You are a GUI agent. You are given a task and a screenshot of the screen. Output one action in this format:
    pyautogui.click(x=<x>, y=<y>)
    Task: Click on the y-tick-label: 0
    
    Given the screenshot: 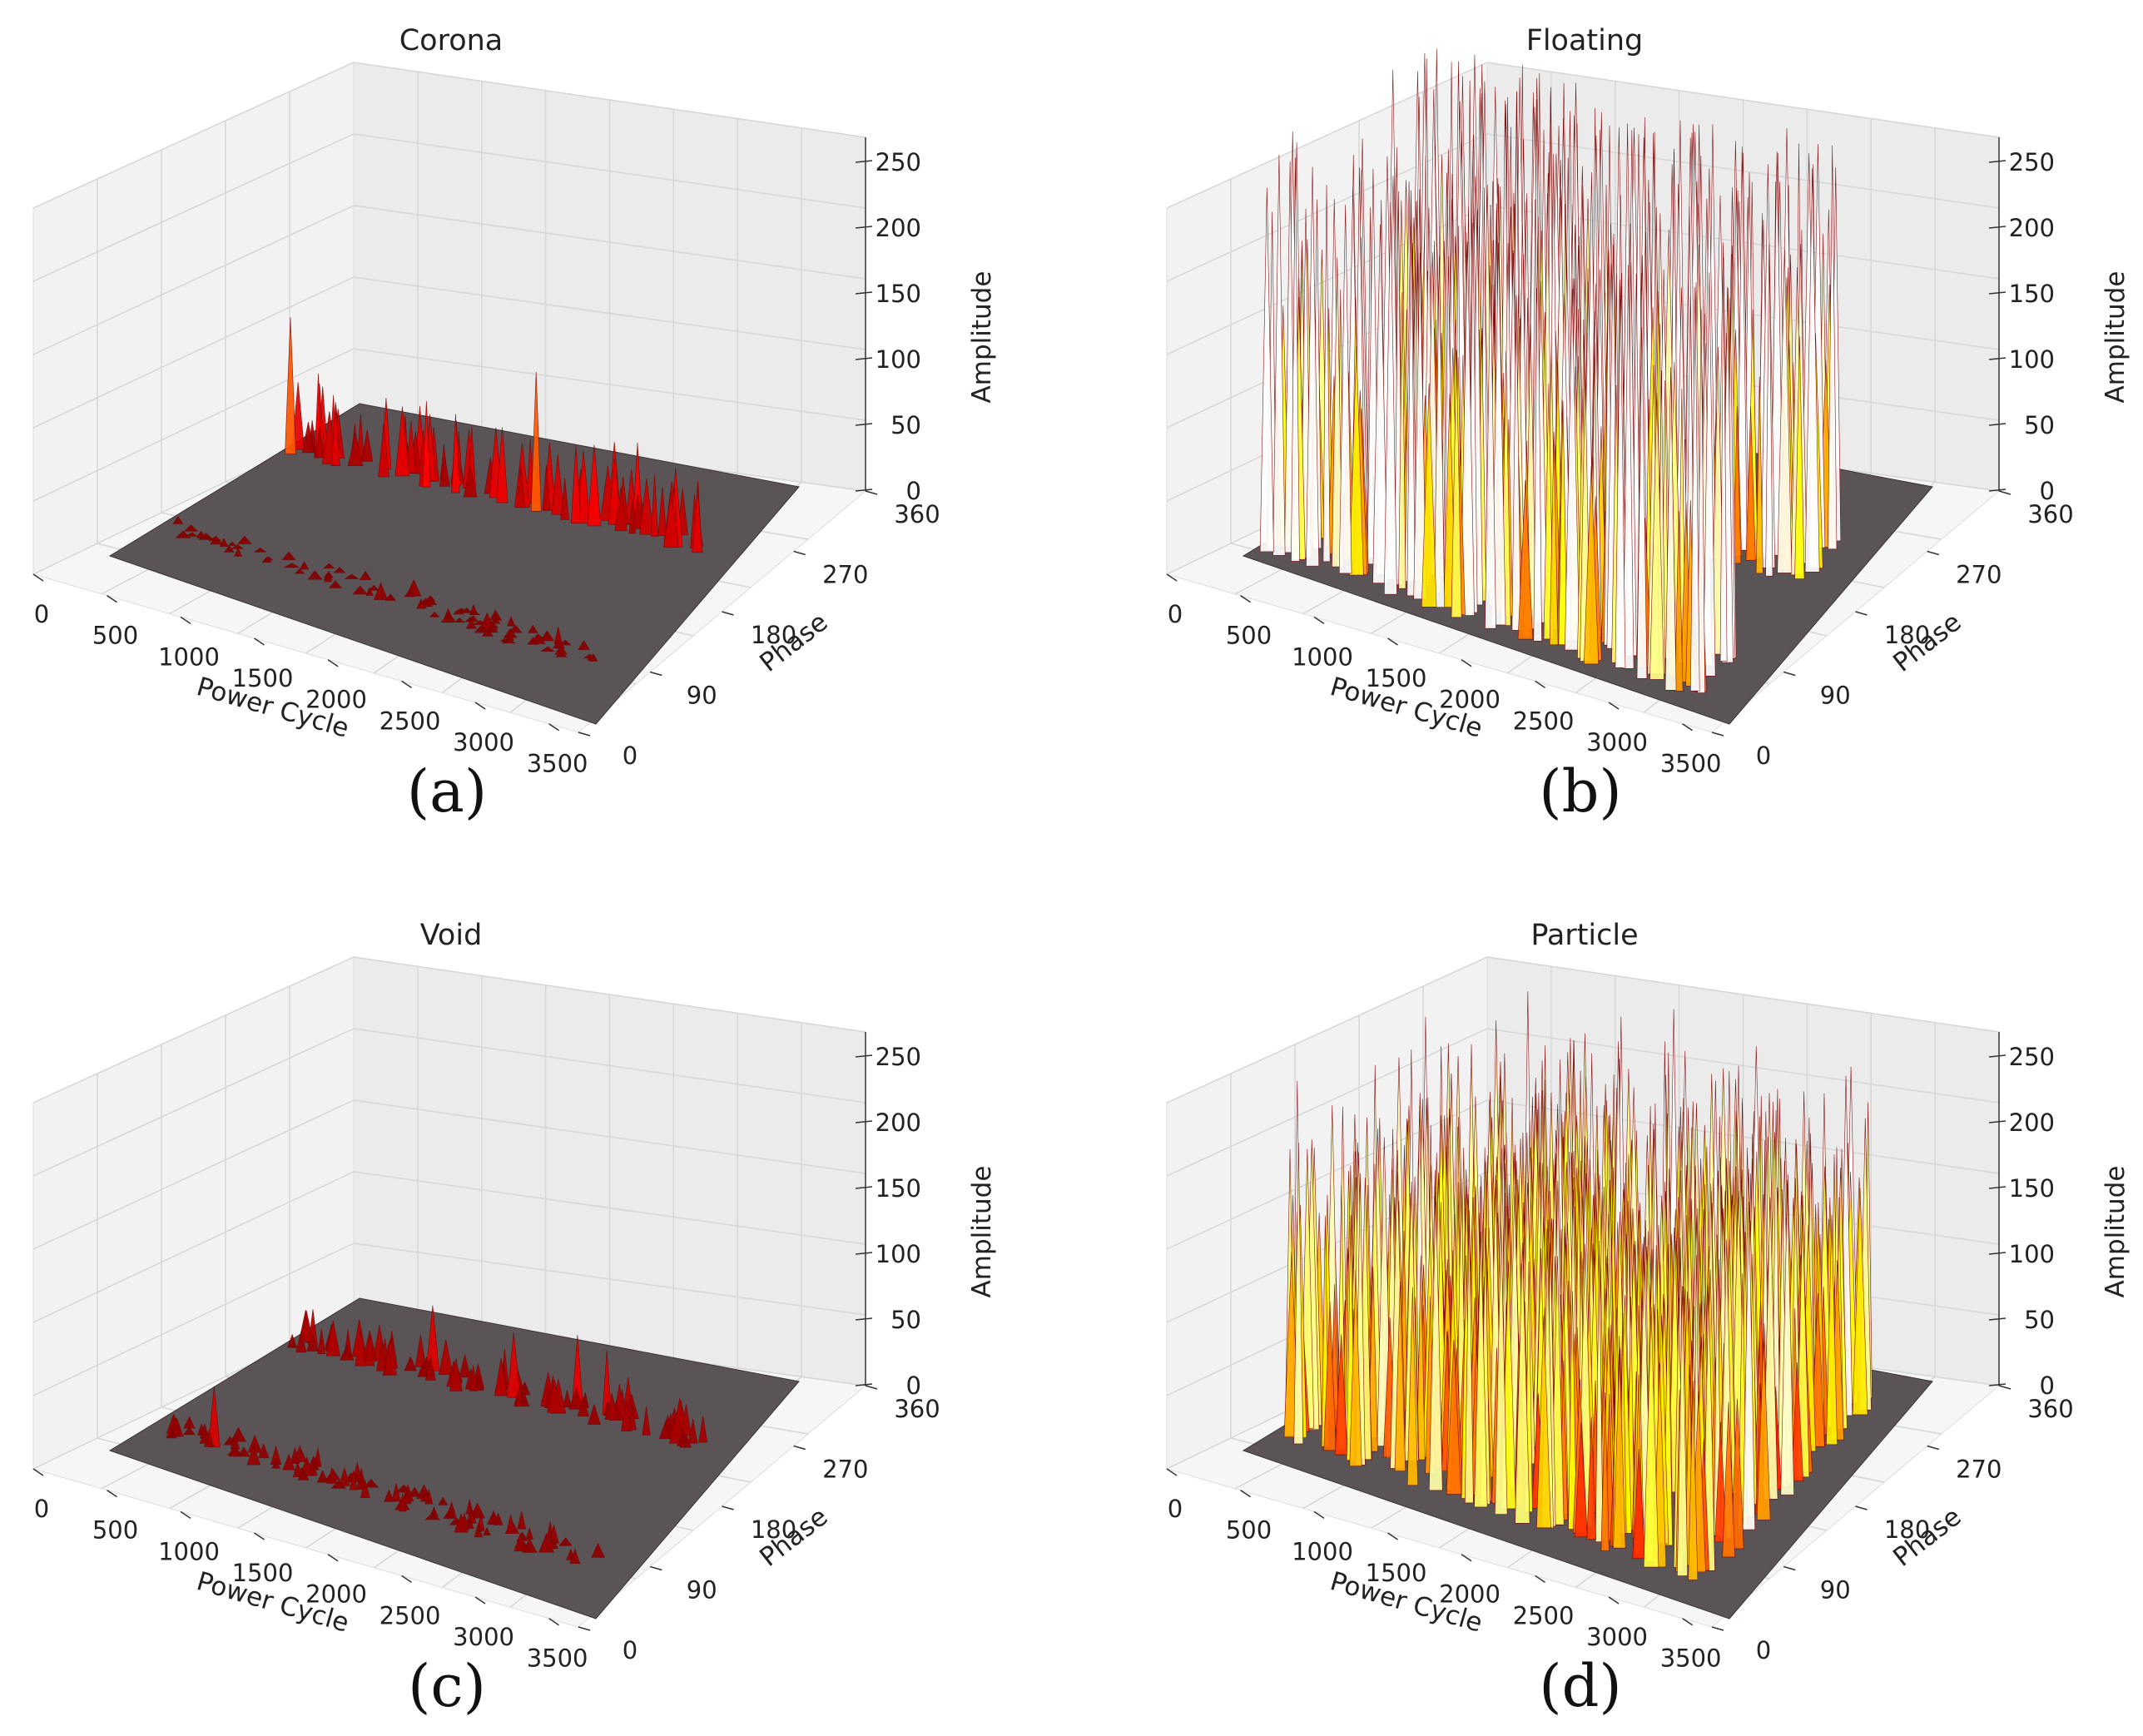 What is the action you would take?
    pyautogui.click(x=630, y=756)
    